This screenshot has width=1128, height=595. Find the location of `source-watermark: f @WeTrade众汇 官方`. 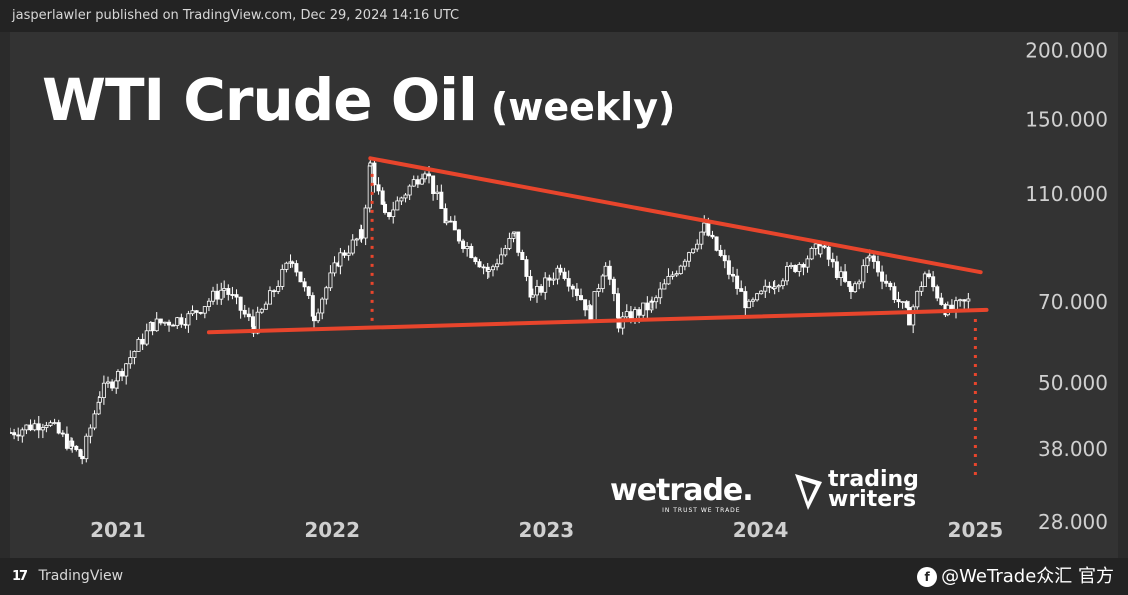

source-watermark: f @WeTrade众汇 官方 is located at coordinates (1015, 576).